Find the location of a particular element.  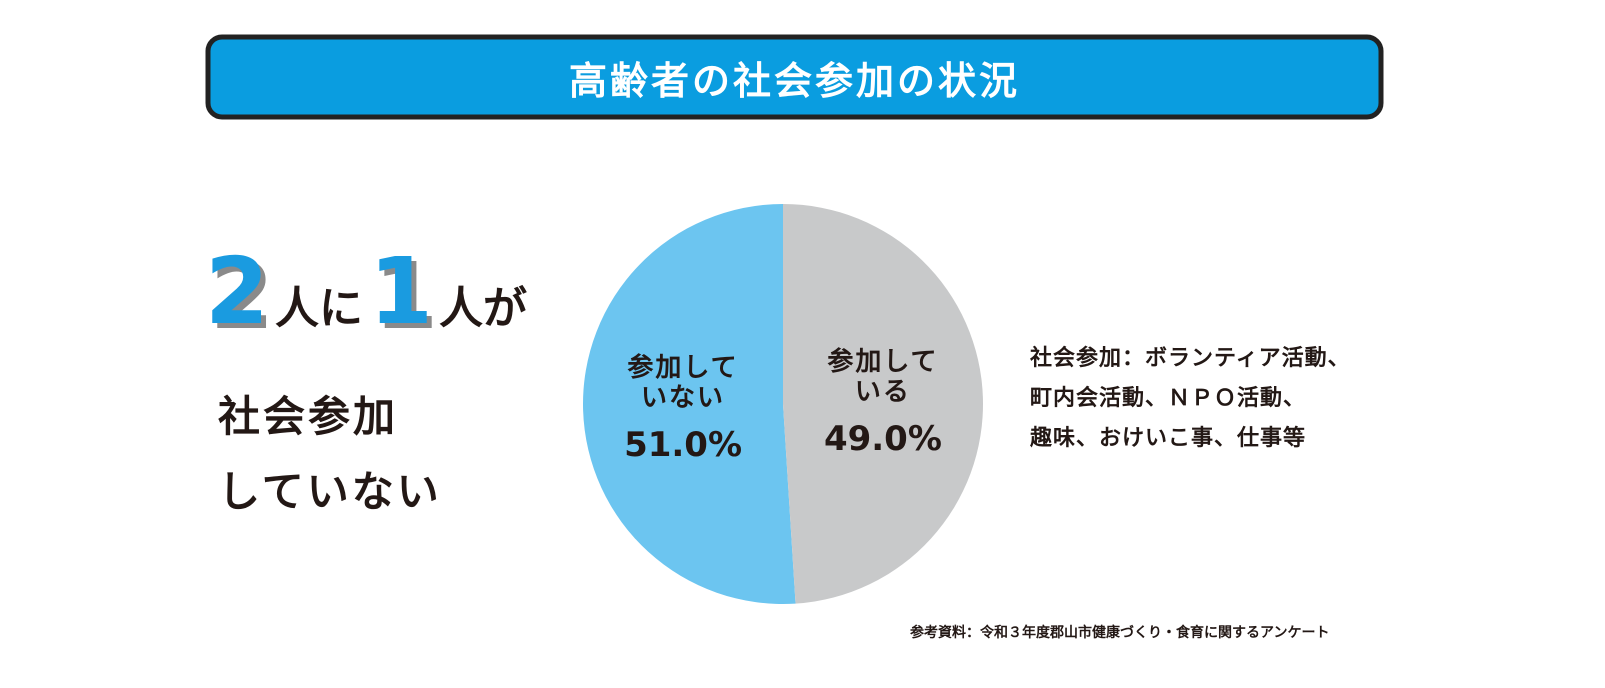

note-line: 趣味、おけいこ事、仕事等 is located at coordinates (1168, 438).